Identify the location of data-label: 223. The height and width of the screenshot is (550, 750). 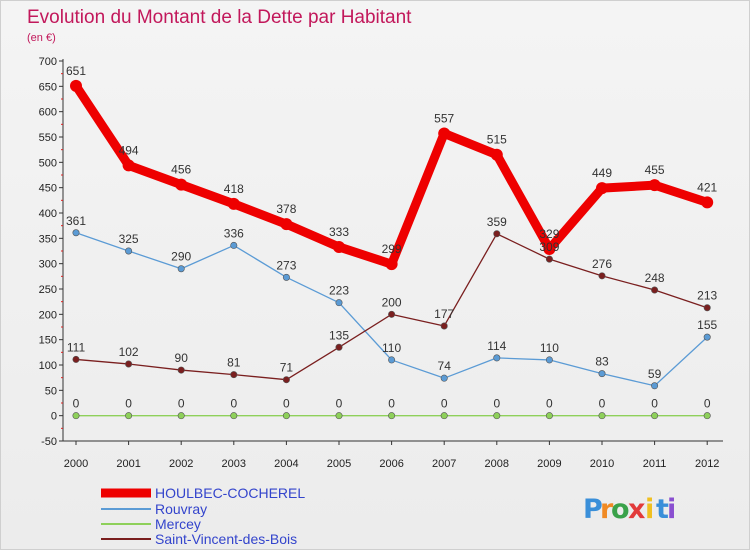
(339, 291).